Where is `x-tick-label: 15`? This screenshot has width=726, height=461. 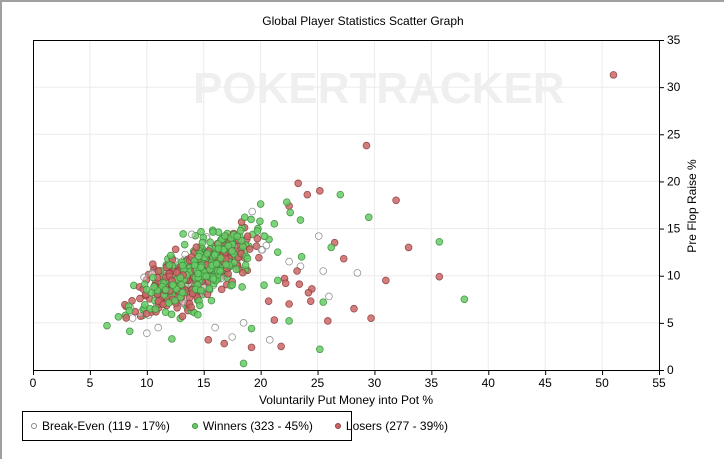
x-tick-label: 15 is located at coordinates (204, 383).